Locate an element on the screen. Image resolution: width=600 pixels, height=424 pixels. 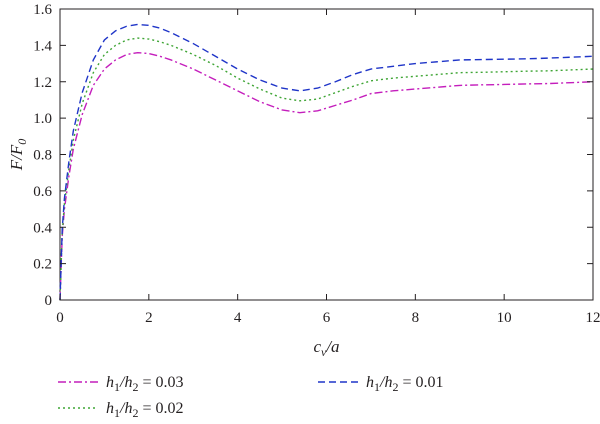
y-tick-label: 0.6 is located at coordinates (42, 192).